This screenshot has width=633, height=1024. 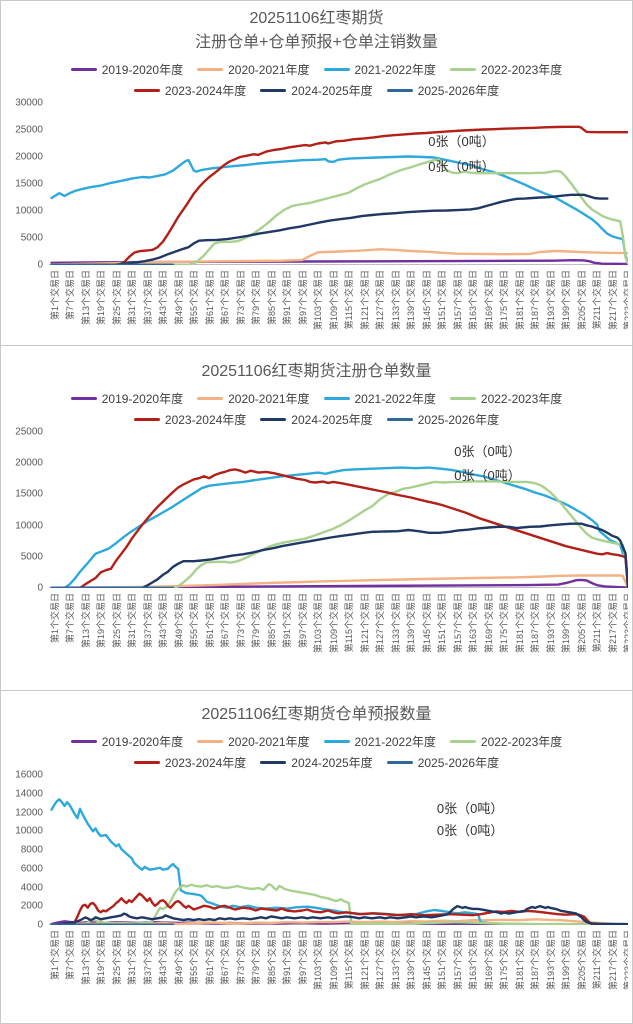 What do you see at coordinates (316, 42) in the screenshot?
I see `chart-subtitle-total: 注册仓单+仓单预报+仓单注销数量` at bounding box center [316, 42].